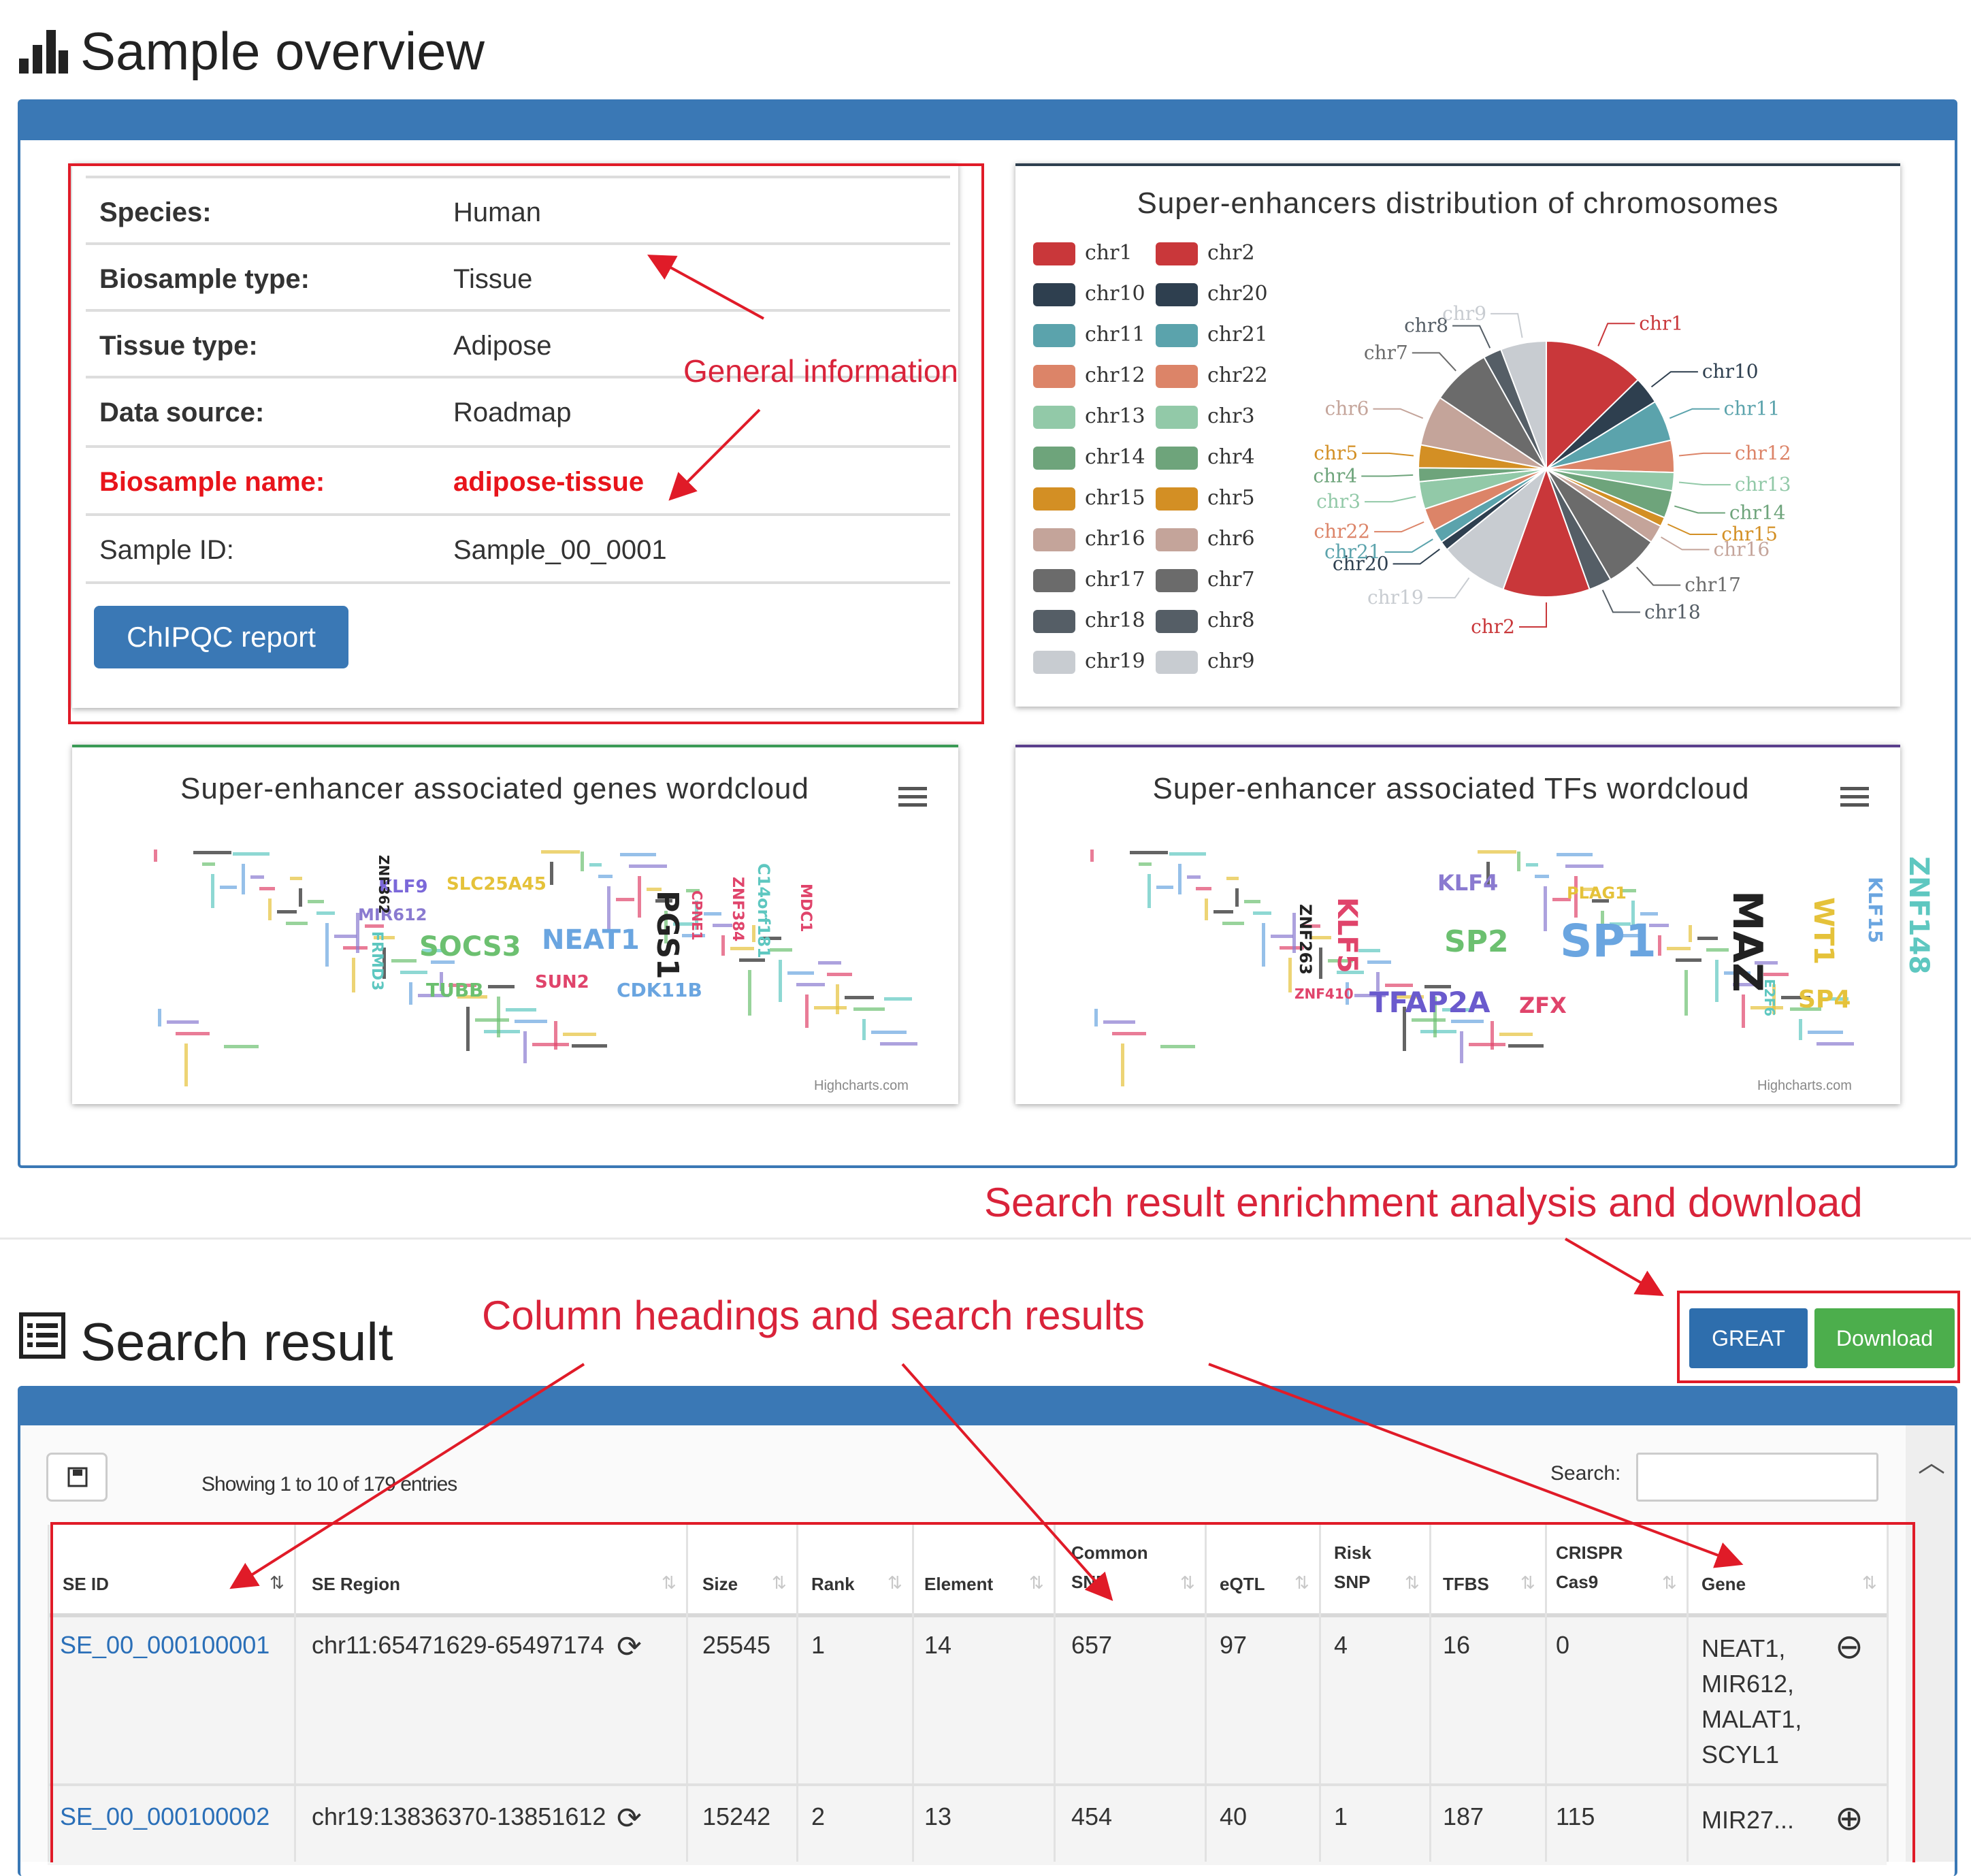  I want to click on column-header: SE ID, so click(86, 1584).